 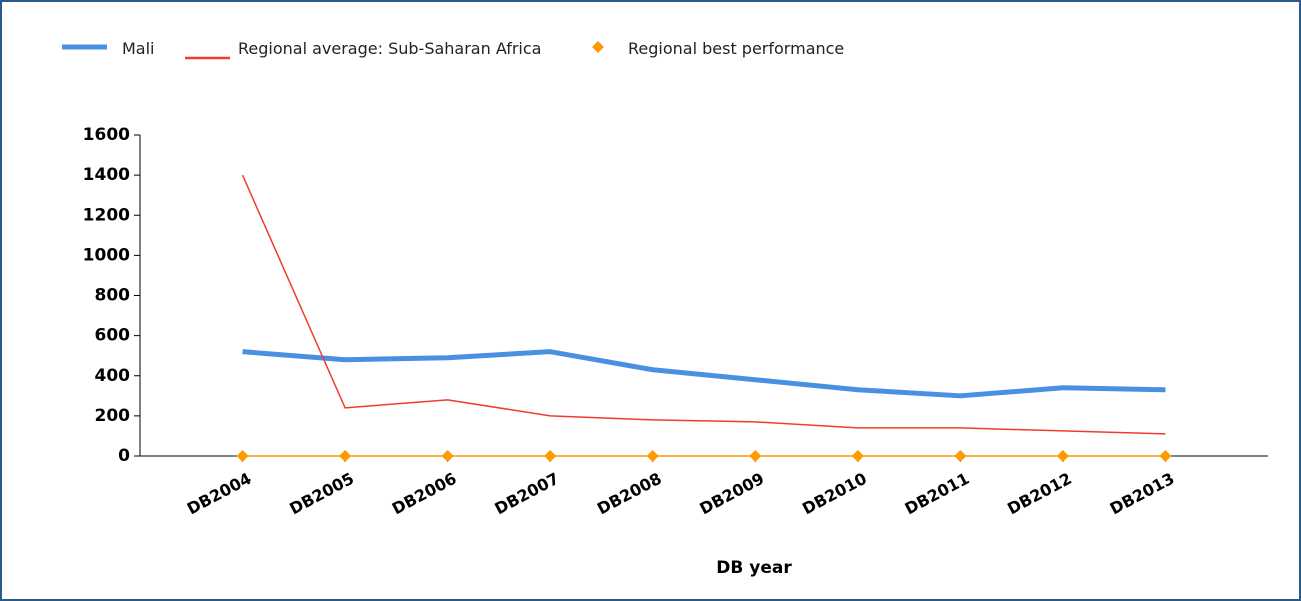 I want to click on x-tick-label: DB2012, so click(x=1039, y=494).